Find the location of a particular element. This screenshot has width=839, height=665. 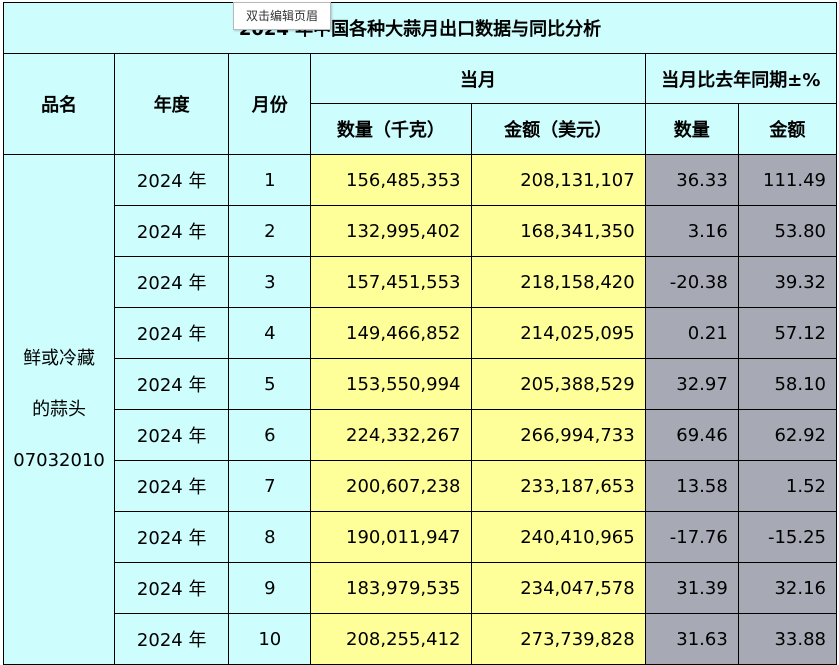

amount-cell: 266,994,733 is located at coordinates (558, 435).